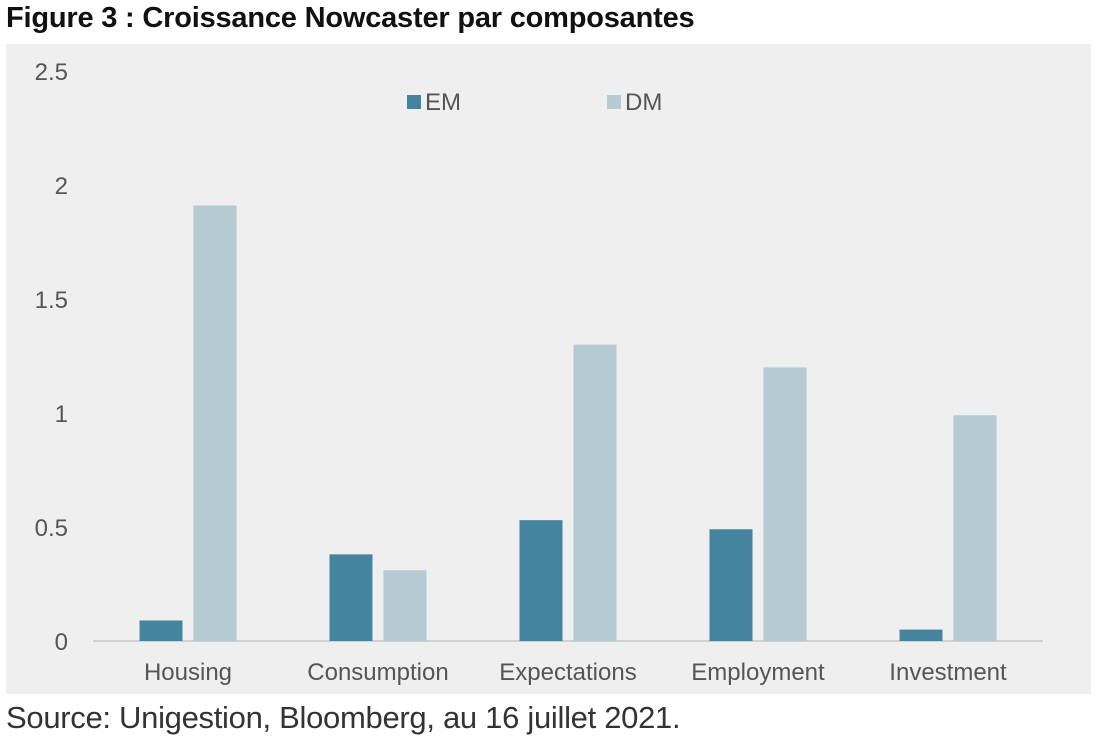 The width and height of the screenshot is (1096, 753). Describe the element at coordinates (377, 672) in the screenshot. I see `x-tick-label: Consumption` at that location.